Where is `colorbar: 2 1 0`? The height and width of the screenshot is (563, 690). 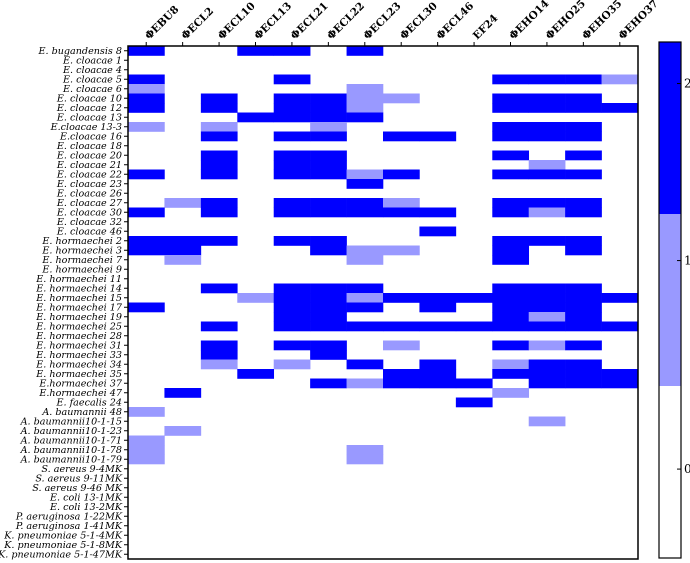
colorbar: 2 1 0 is located at coordinates (674, 300).